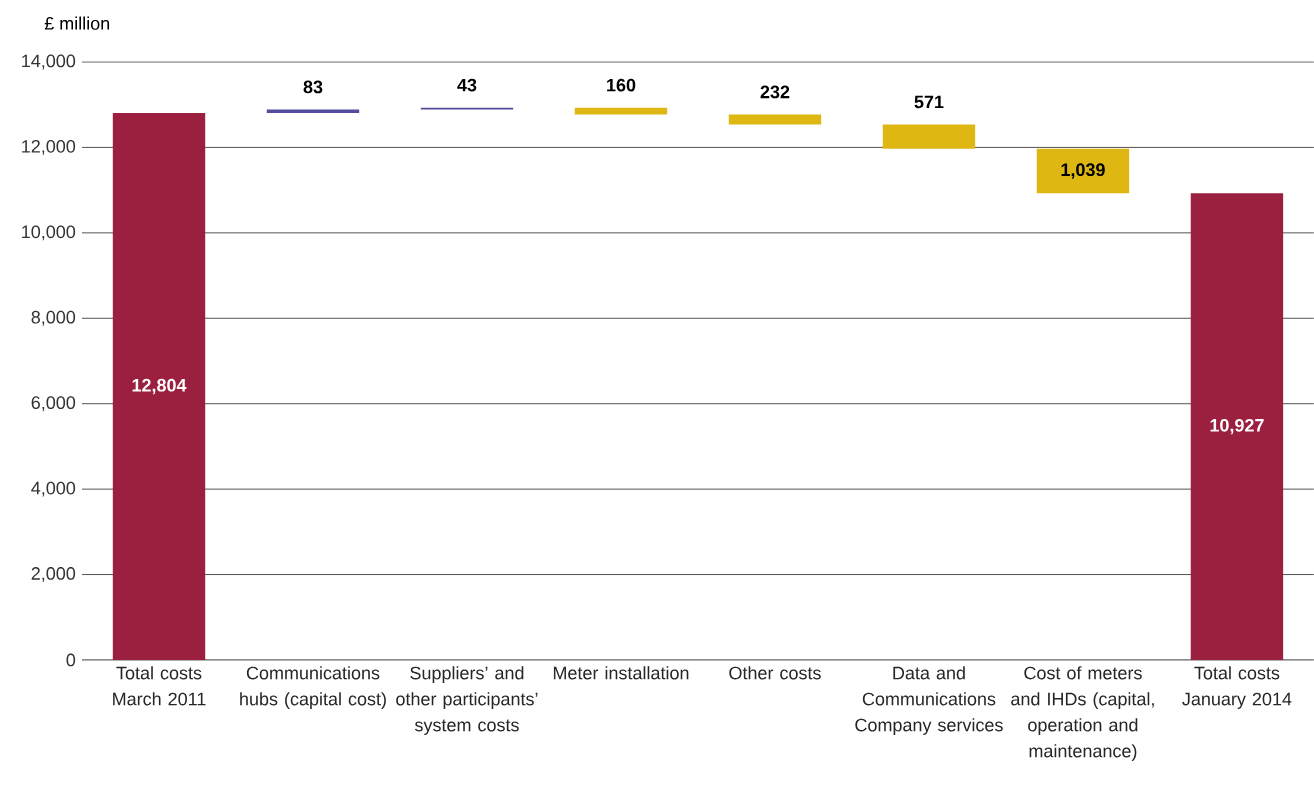  Describe the element at coordinates (1237, 687) in the screenshot. I see `x-tick-label: Total costs January 2014` at that location.